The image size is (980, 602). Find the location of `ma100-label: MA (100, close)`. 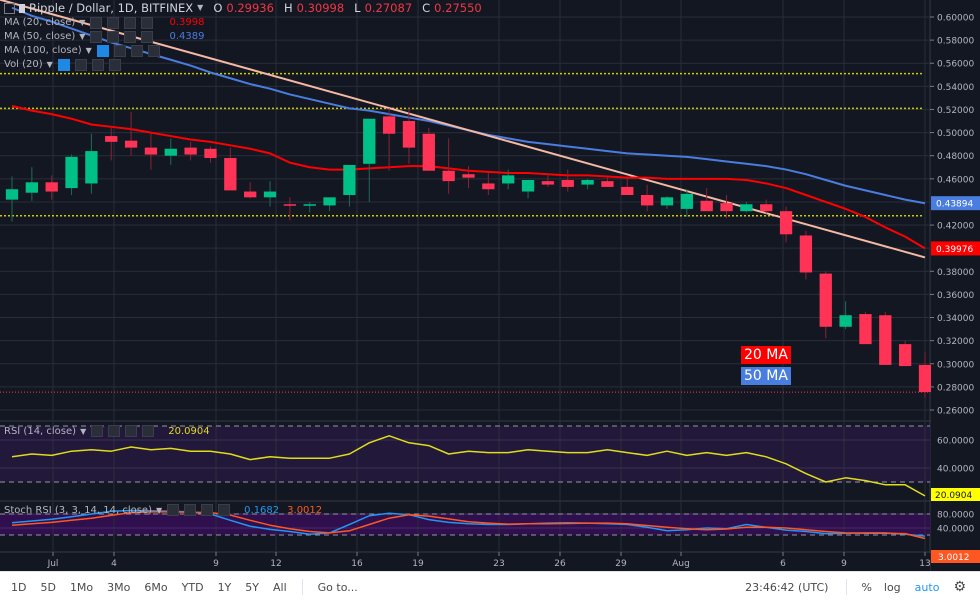

ma100-label: MA (100, close) is located at coordinates (43, 50).